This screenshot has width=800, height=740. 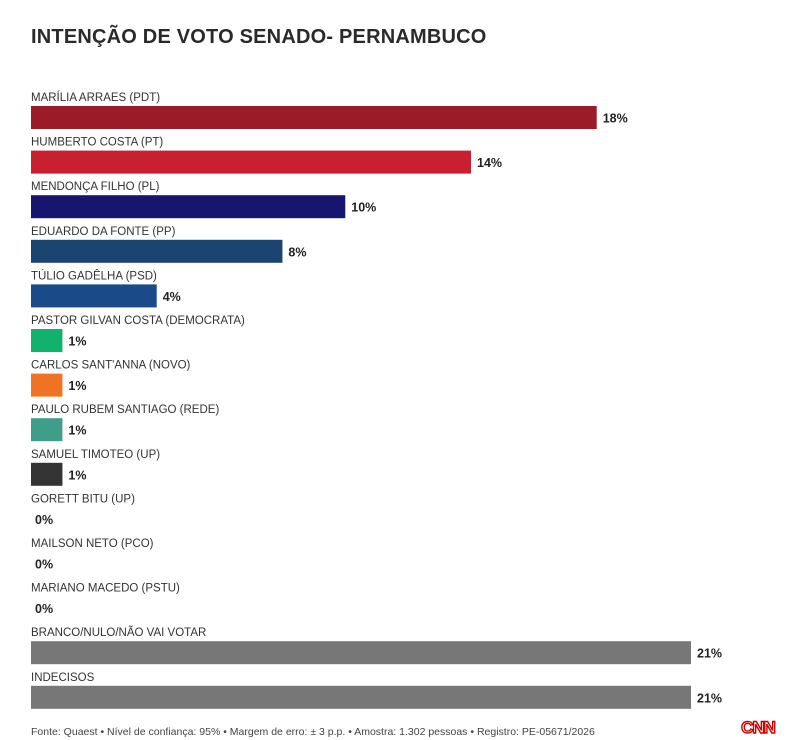 I want to click on value-label: 10%, so click(x=363, y=208).